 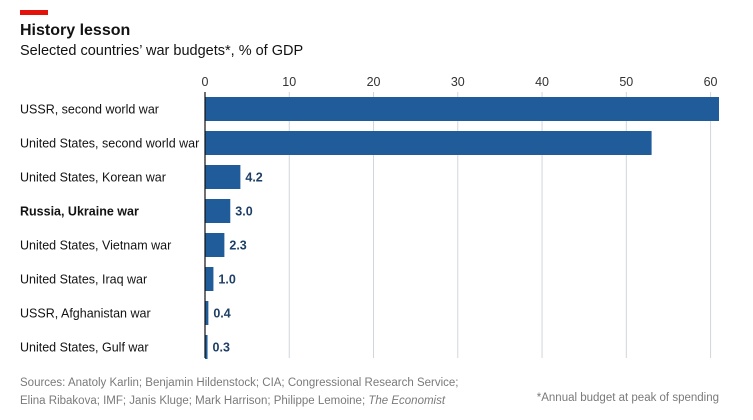 What do you see at coordinates (93, 178) in the screenshot?
I see `category-label: United States, Korean war` at bounding box center [93, 178].